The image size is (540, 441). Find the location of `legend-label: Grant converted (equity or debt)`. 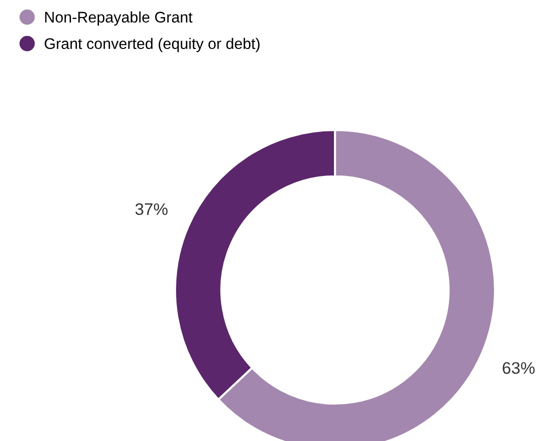

legend-label: Grant converted (equity or debt) is located at coordinates (152, 45).